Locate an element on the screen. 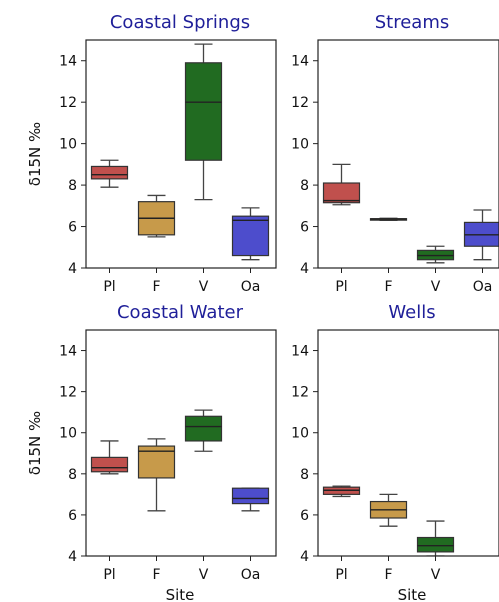  panel-title: Coastal Water is located at coordinates (180, 312).